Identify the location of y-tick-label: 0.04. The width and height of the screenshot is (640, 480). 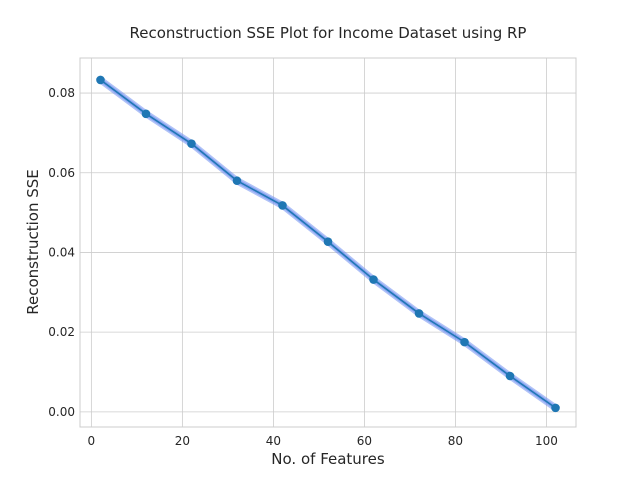
(61, 252).